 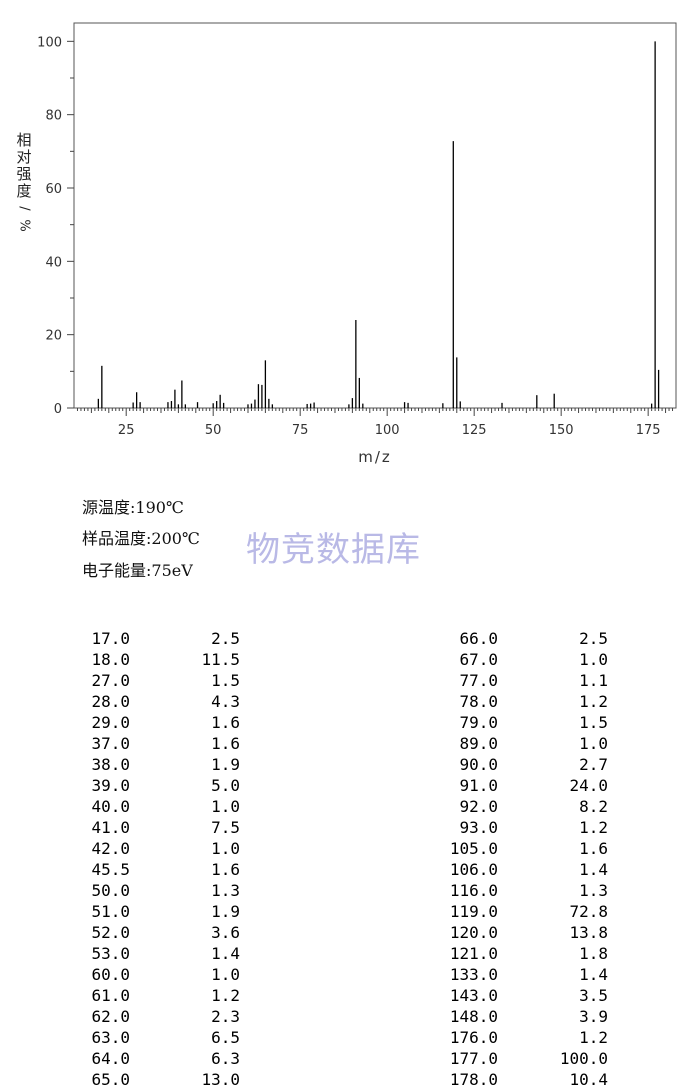 I want to click on peak-mz: 61.0, so click(x=110, y=995).